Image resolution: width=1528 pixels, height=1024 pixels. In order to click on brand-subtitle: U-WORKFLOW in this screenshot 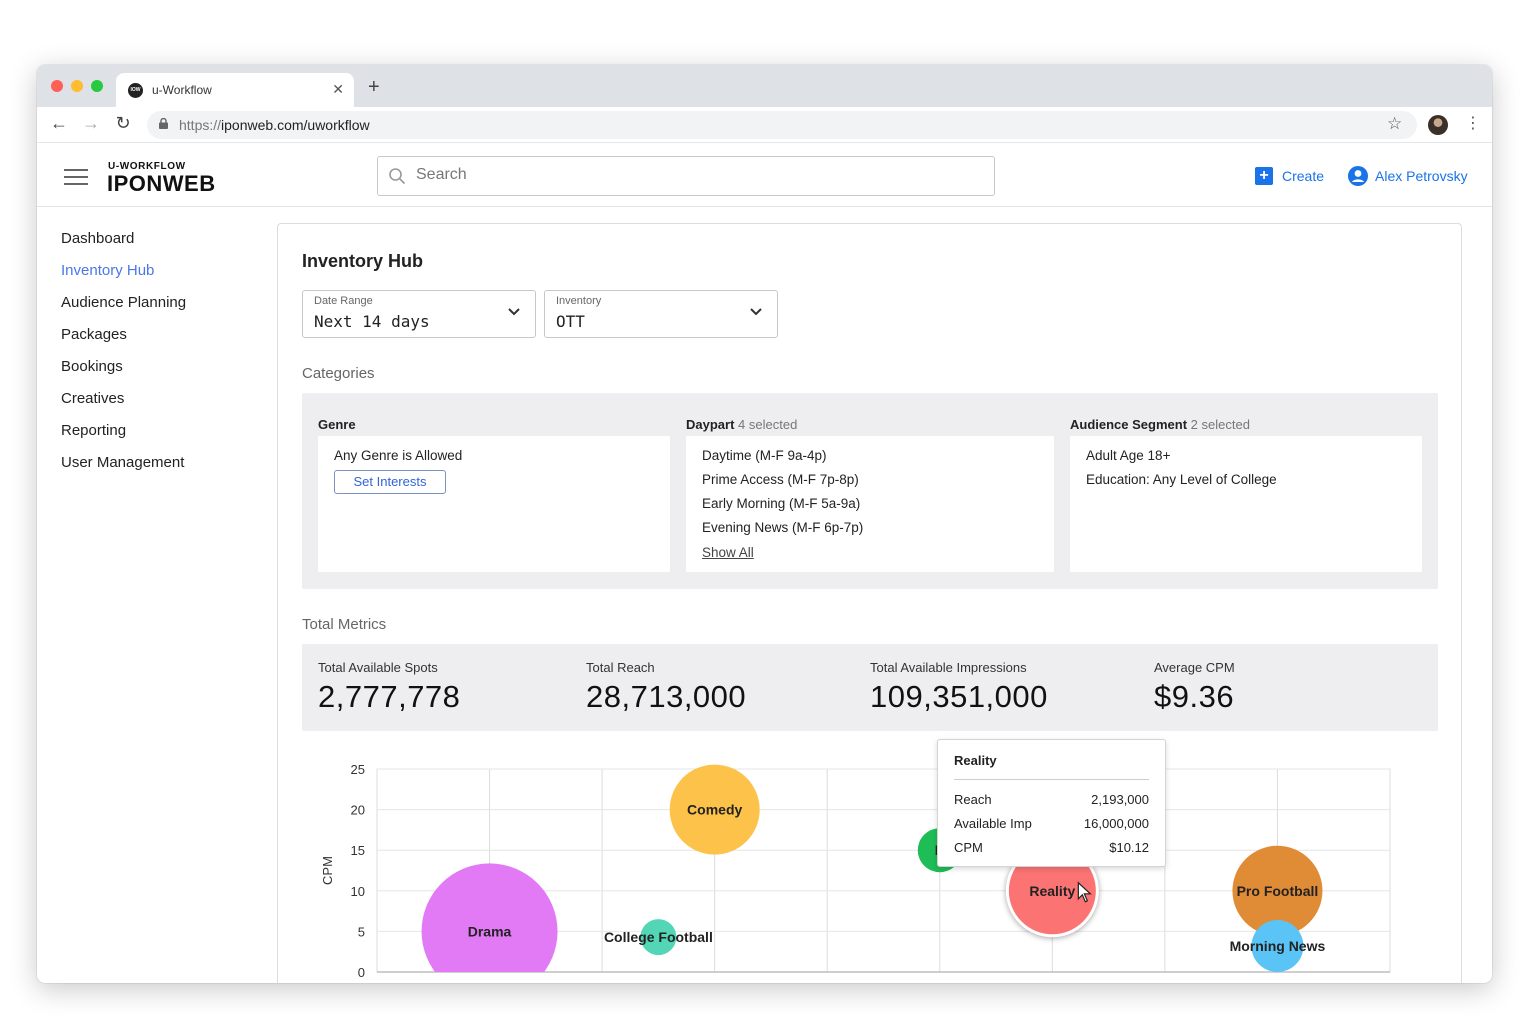, I will do `click(147, 166)`.